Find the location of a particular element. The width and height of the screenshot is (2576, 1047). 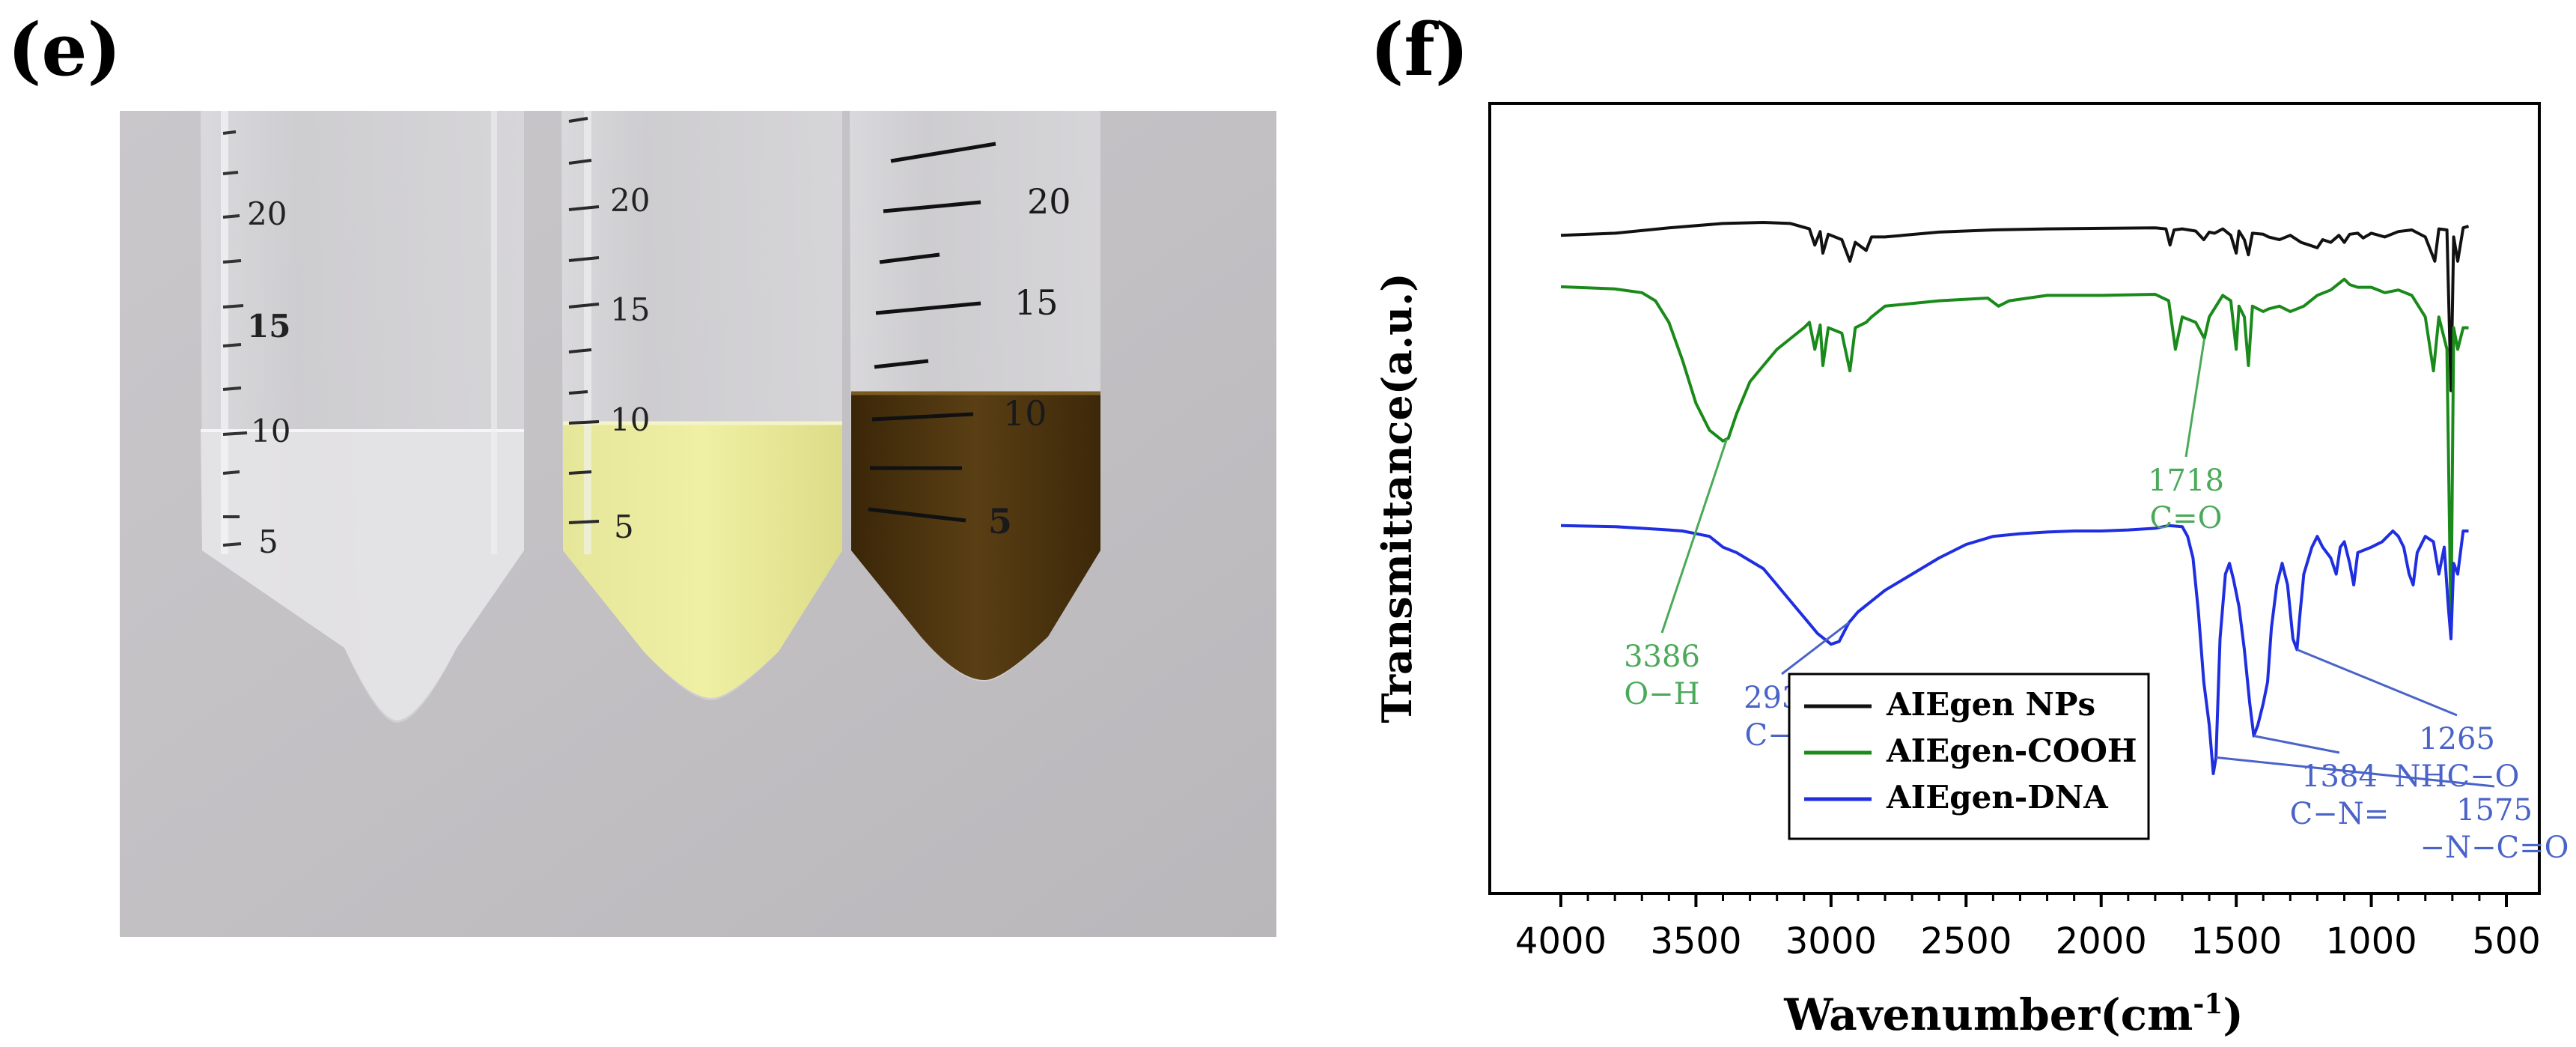

tube-yellow is located at coordinates (701, 406).